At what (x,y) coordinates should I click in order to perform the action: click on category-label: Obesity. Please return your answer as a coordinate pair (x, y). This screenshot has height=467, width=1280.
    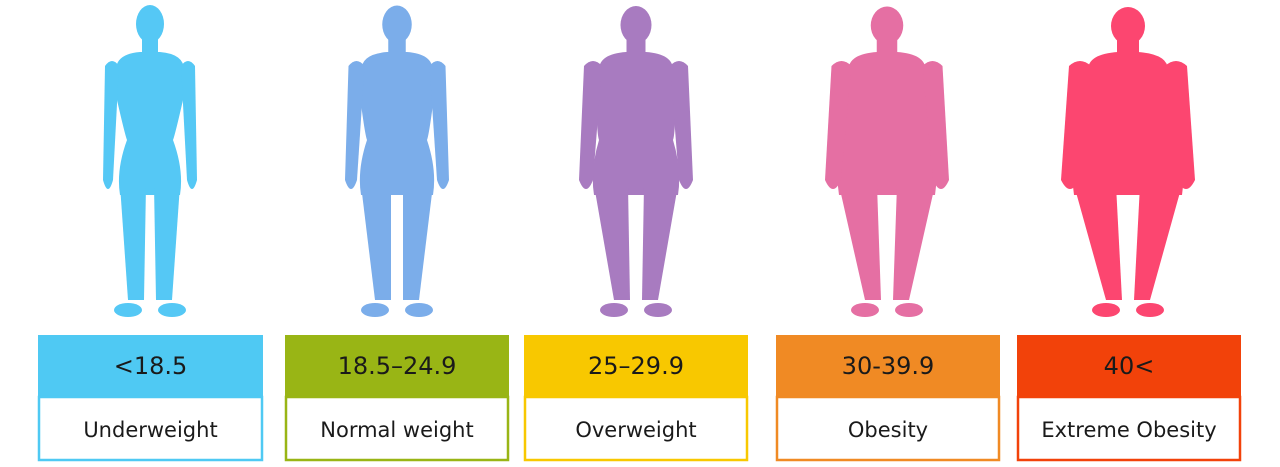
    Looking at the image, I should click on (888, 430).